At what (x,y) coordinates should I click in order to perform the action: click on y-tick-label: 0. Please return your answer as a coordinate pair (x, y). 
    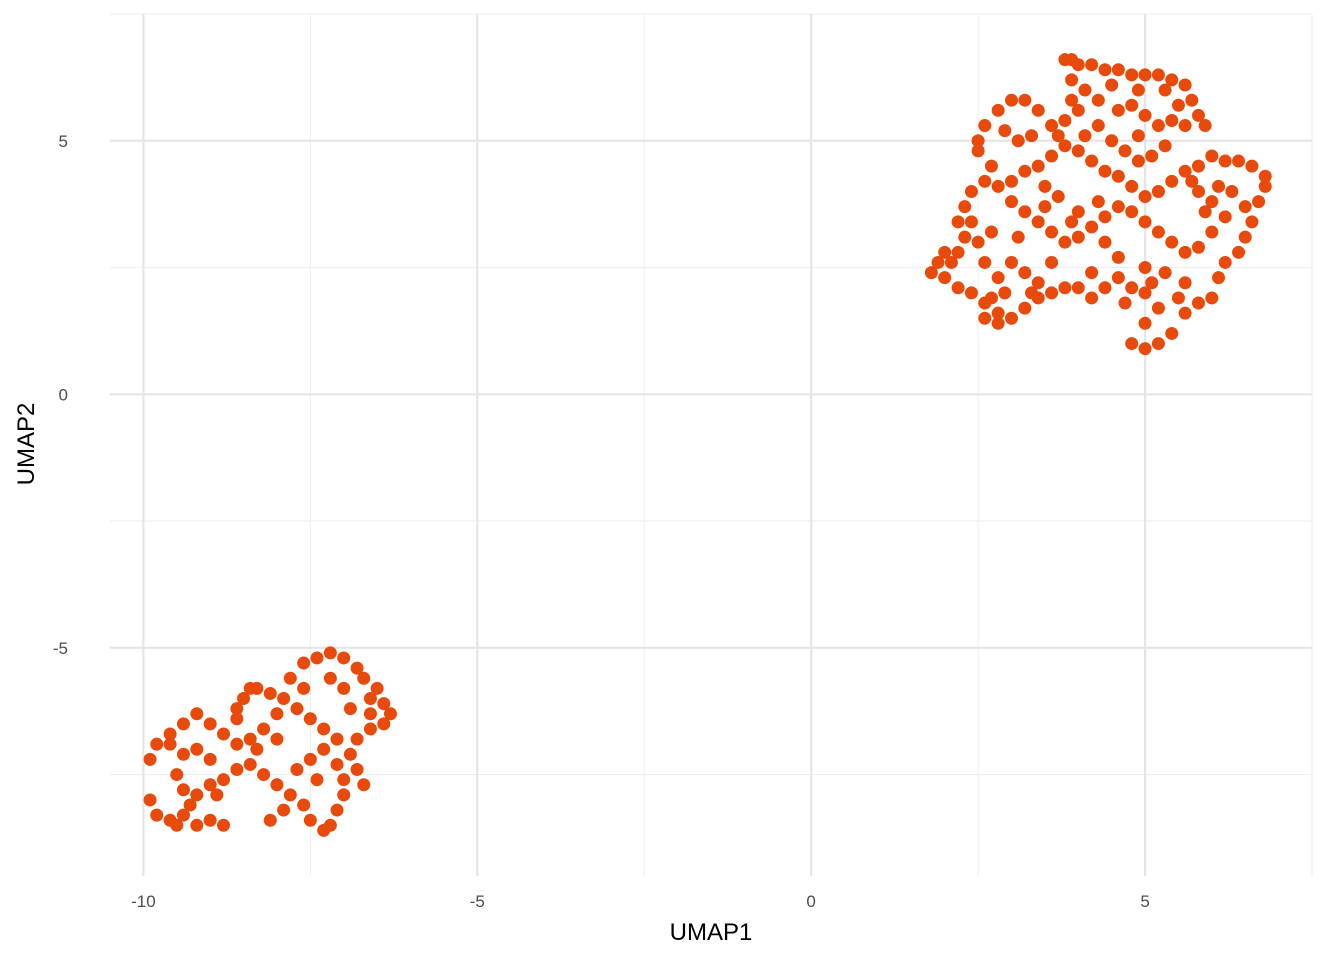
    Looking at the image, I should click on (63, 394).